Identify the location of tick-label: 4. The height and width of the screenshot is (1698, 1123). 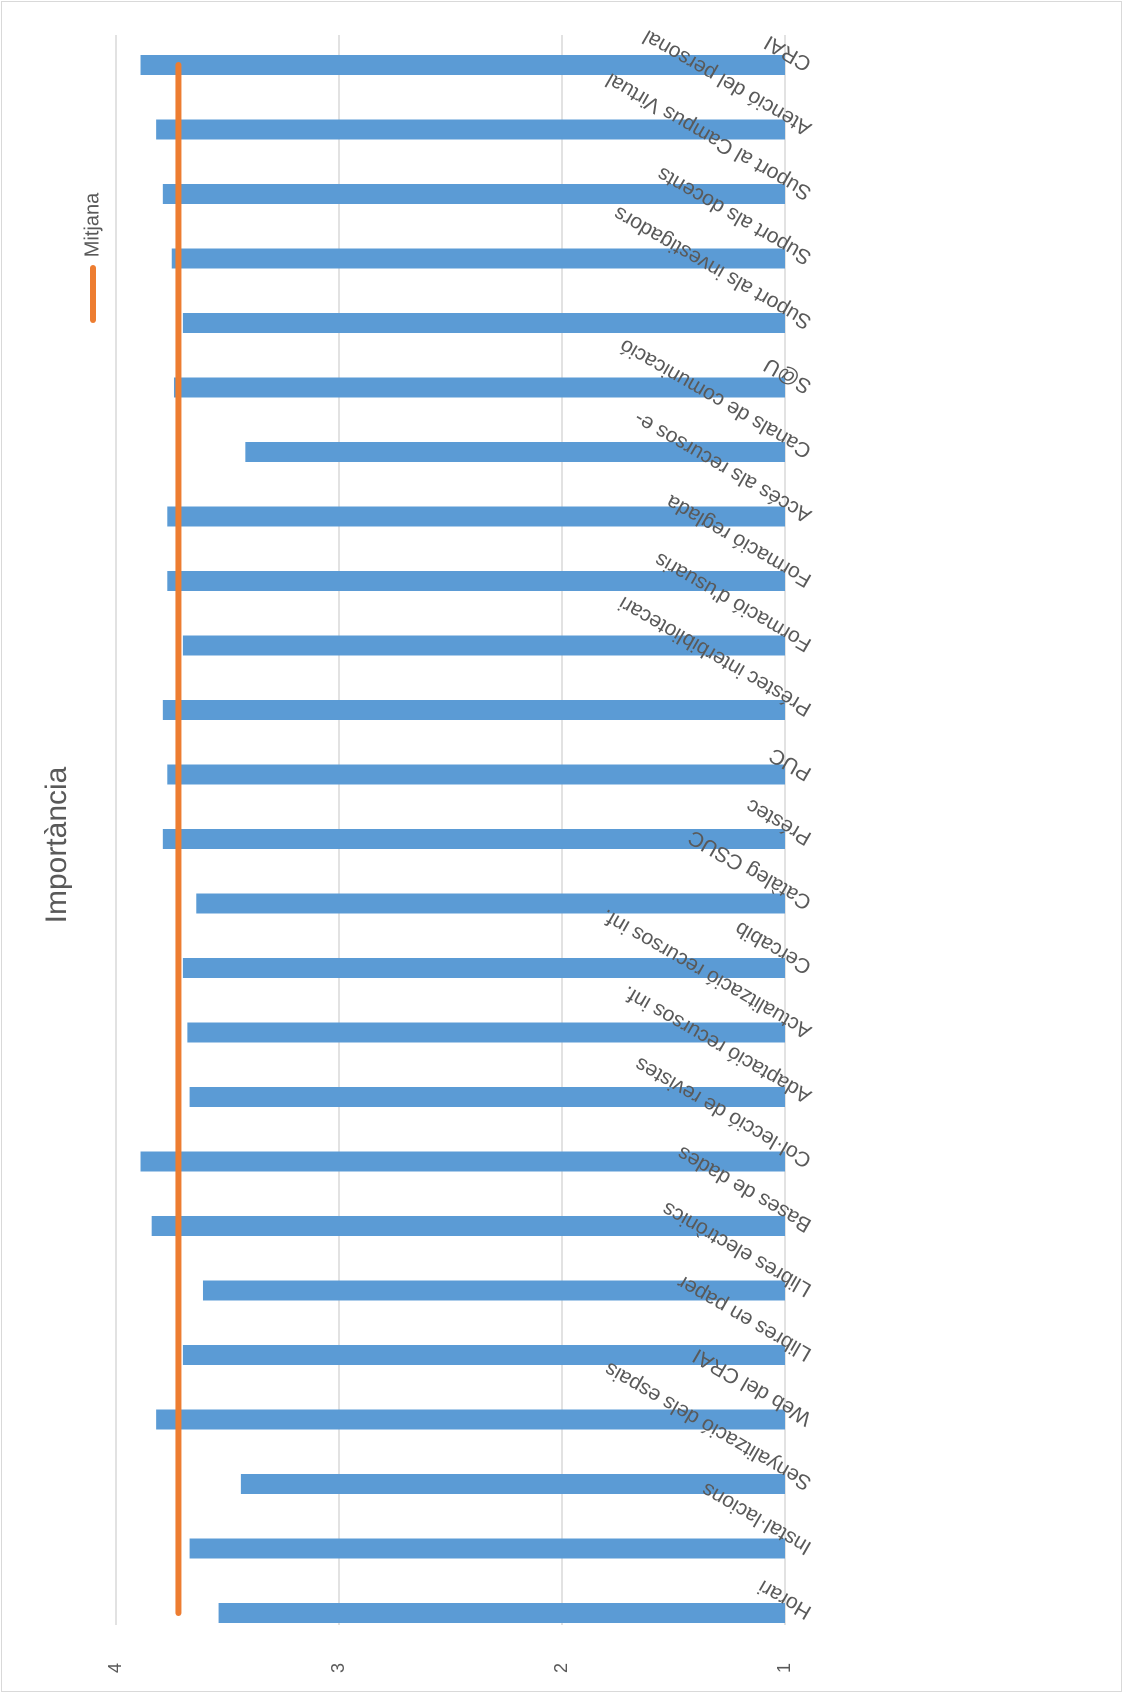
(115, 1668).